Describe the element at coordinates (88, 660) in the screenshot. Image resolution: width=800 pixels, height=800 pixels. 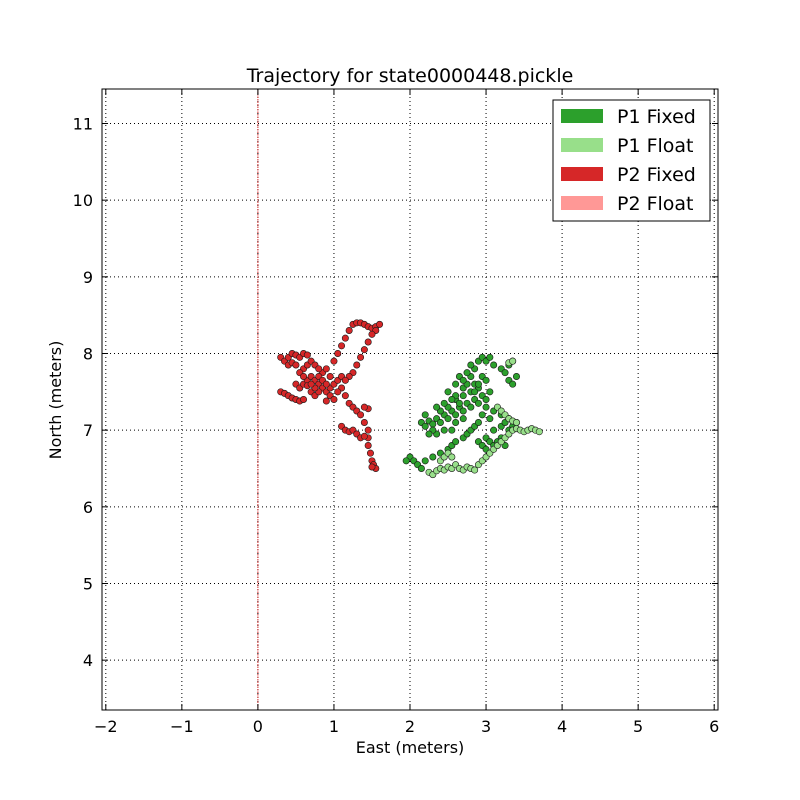
I see `y-tick-label: 4` at that location.